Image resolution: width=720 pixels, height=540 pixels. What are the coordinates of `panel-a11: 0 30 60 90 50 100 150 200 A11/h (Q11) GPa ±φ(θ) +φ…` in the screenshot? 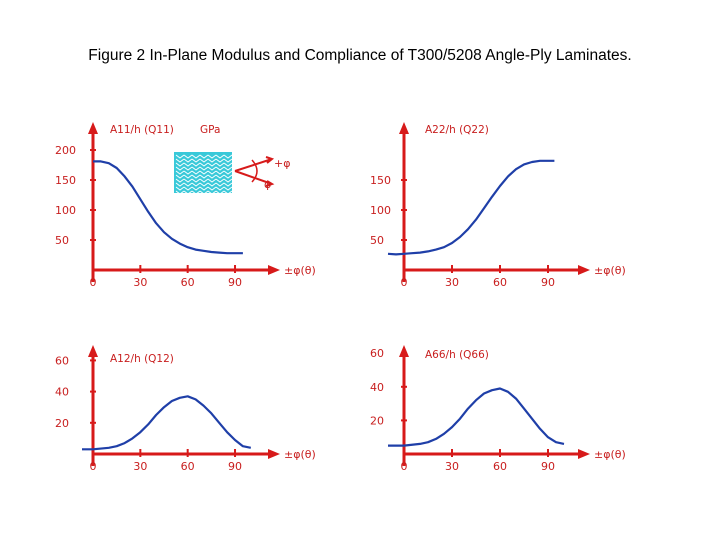 It's located at (185, 205).